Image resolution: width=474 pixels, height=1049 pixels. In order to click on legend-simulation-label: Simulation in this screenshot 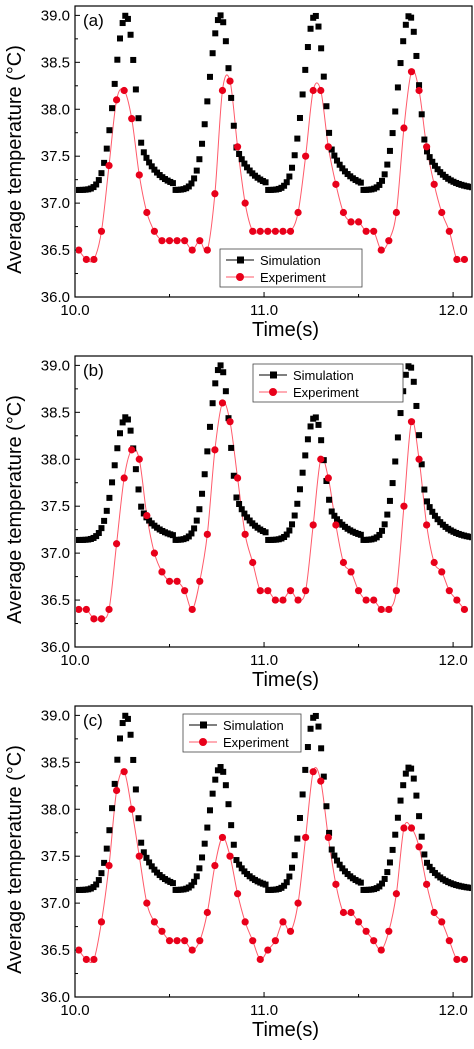, I will do `click(290, 260)`.